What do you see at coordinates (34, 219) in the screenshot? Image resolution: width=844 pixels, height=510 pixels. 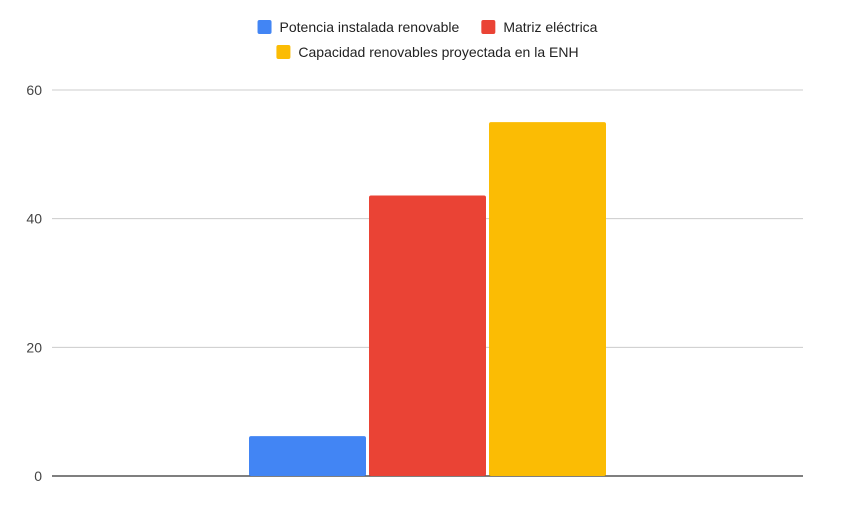 I see `y-tick-label: 40` at bounding box center [34, 219].